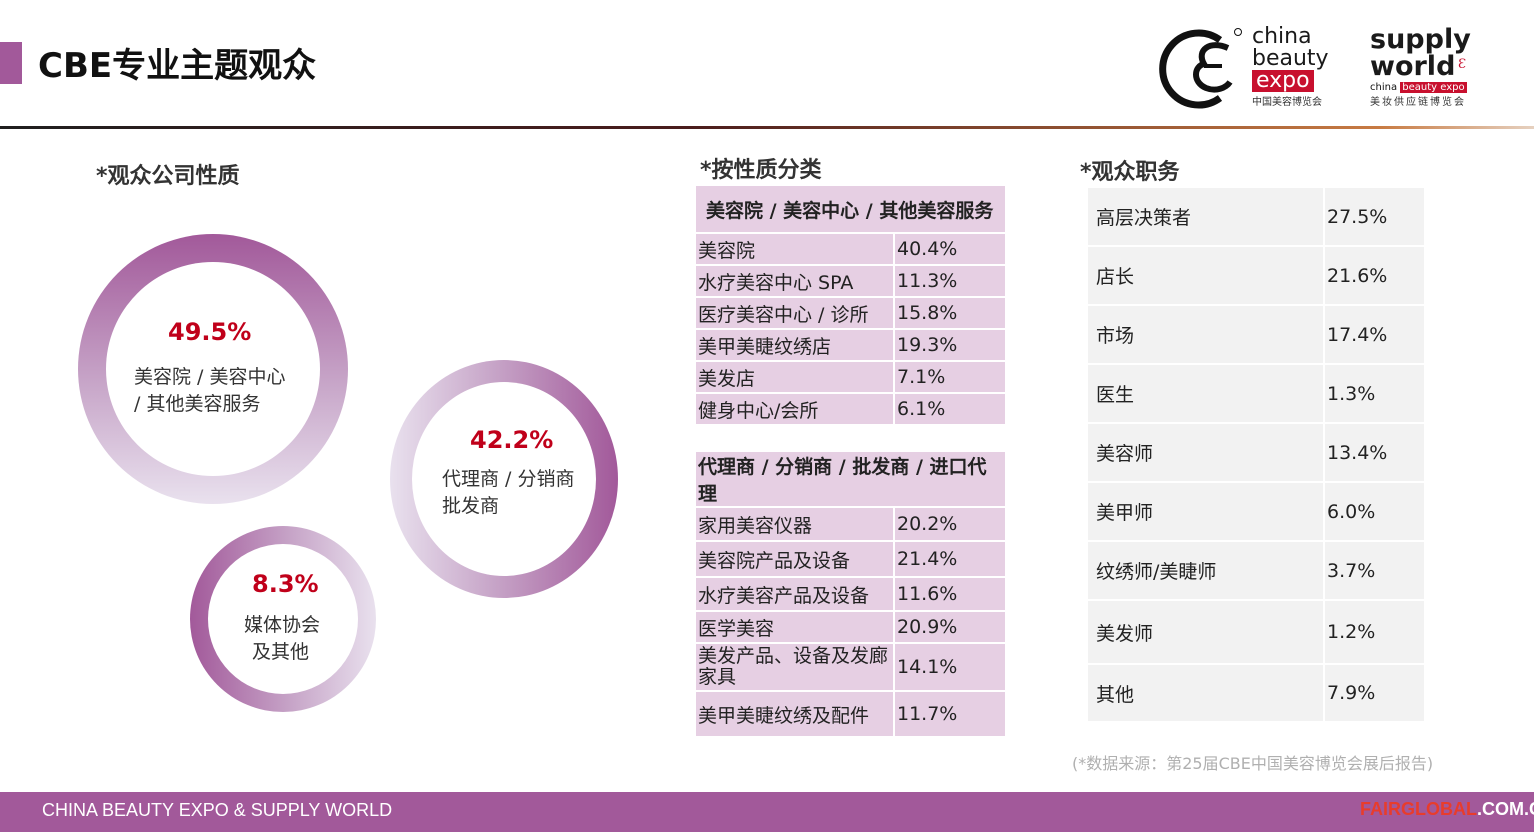  Describe the element at coordinates (794, 594) in the screenshot. I see `table-cell-name: 水疗美容产品及设备` at that location.